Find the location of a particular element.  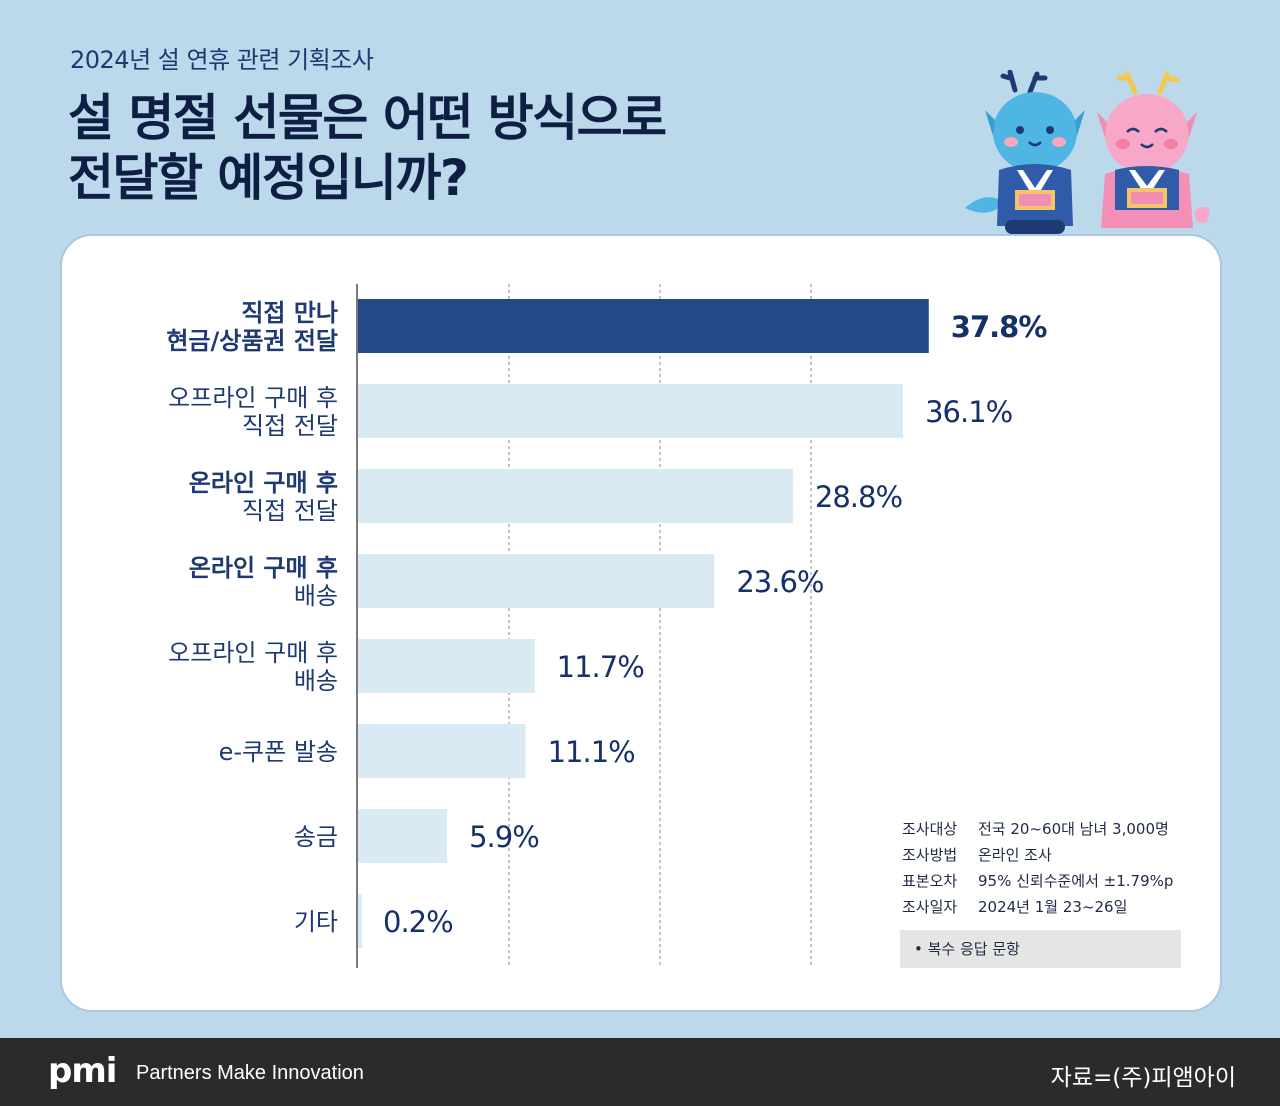

multiple-response-note: • 복수 응답 문항 is located at coordinates (1040, 949).